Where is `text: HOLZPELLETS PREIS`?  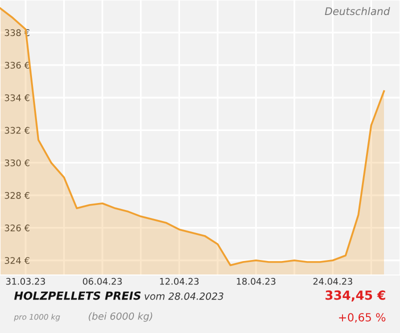 text: HOLZPELLETS PREIS is located at coordinates (77, 295).